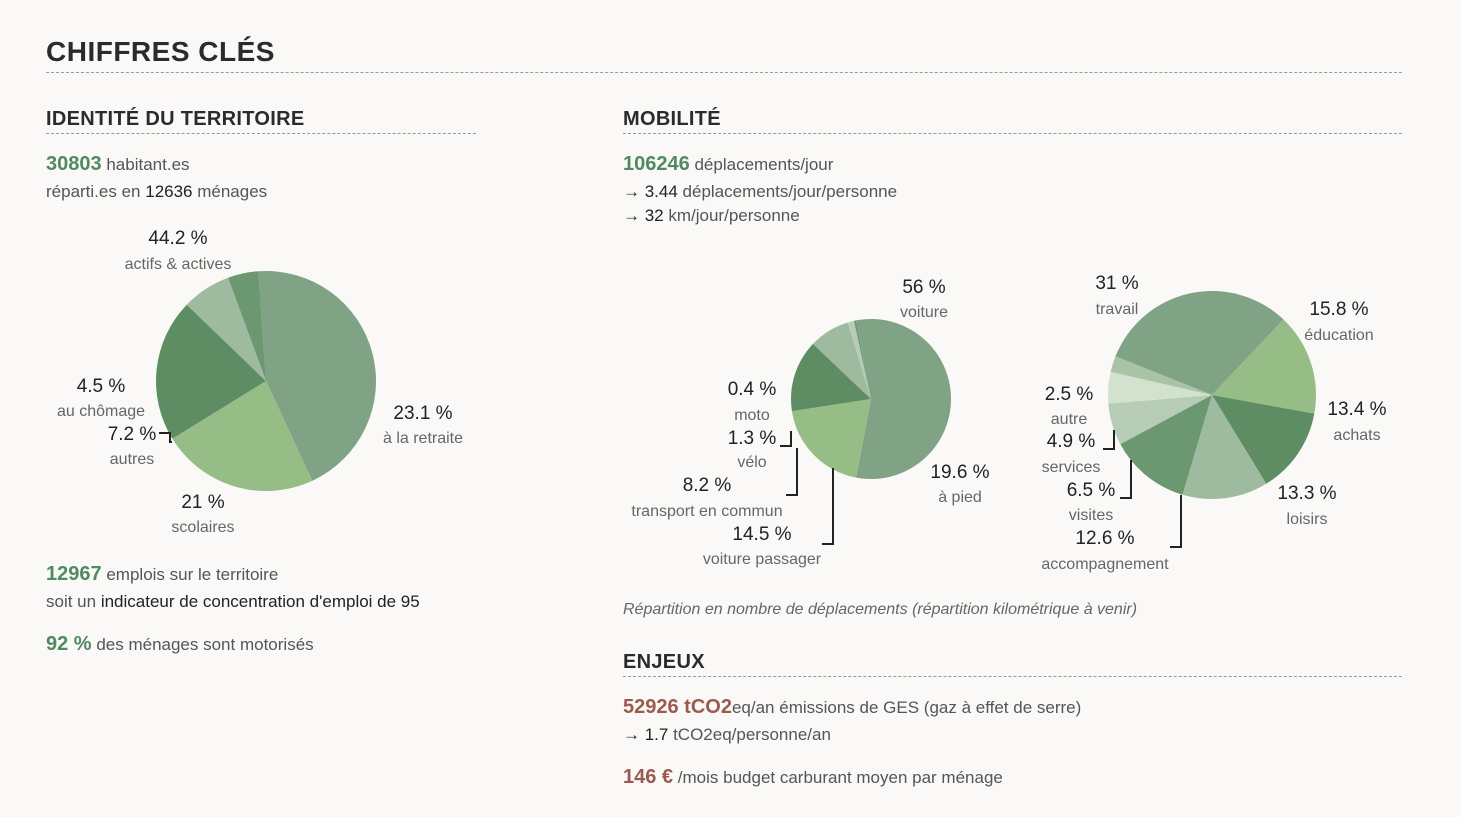 The image size is (1461, 817). Describe the element at coordinates (1338, 335) in the screenshot. I see `slice-label-education: éducation` at that location.